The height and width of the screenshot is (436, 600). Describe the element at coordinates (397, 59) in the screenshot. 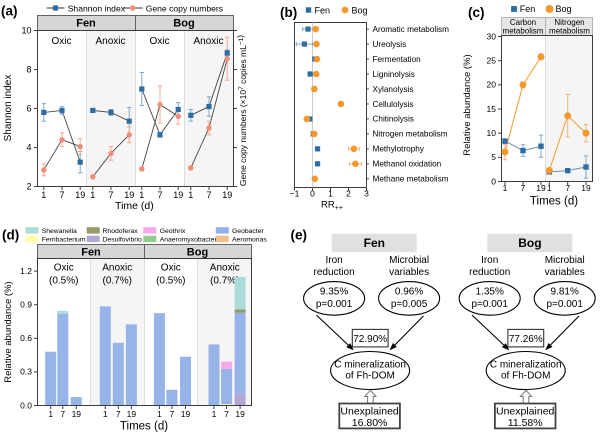

I see `svg-text: Fermentation` at that location.